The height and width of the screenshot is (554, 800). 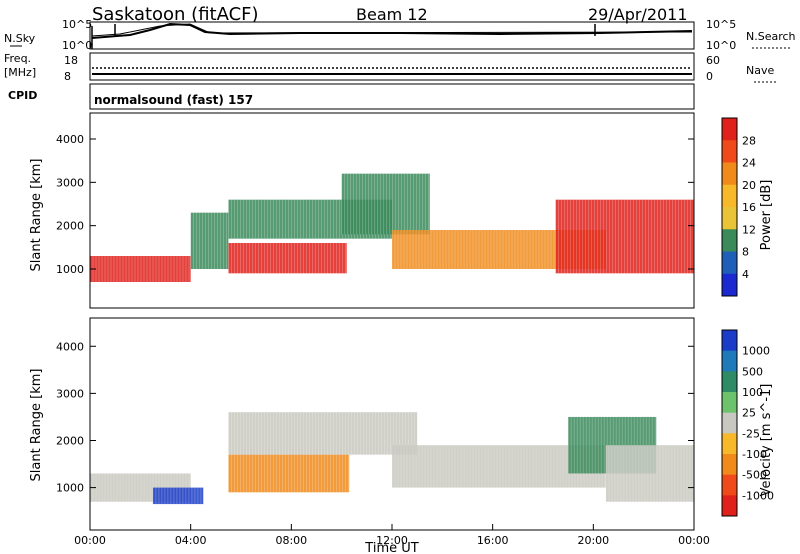 I want to click on cpid-strip: CPID normalsound (fast) 157, so click(x=351, y=96).